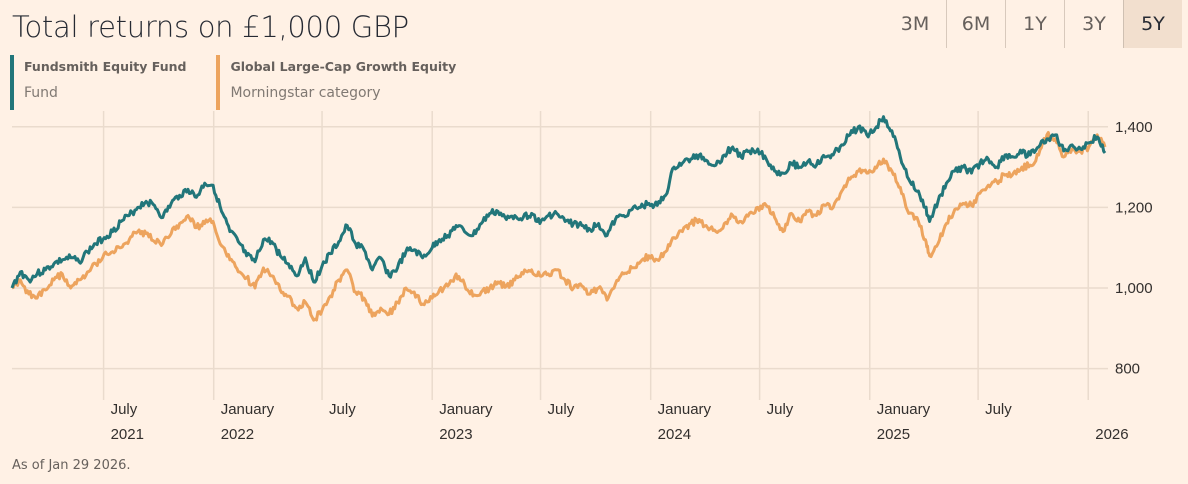 This screenshot has width=1188, height=484. I want to click on y-axis-labels: 800 1,000 1,200 1,400, so click(1134, 248).